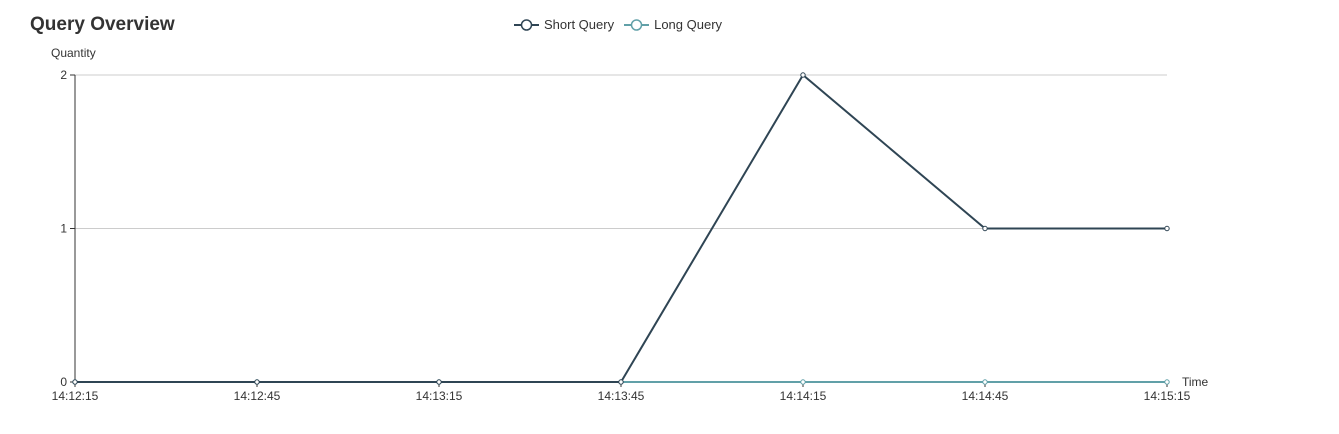  What do you see at coordinates (439, 396) in the screenshot?
I see `x-tick-label-2: 14:13:15` at bounding box center [439, 396].